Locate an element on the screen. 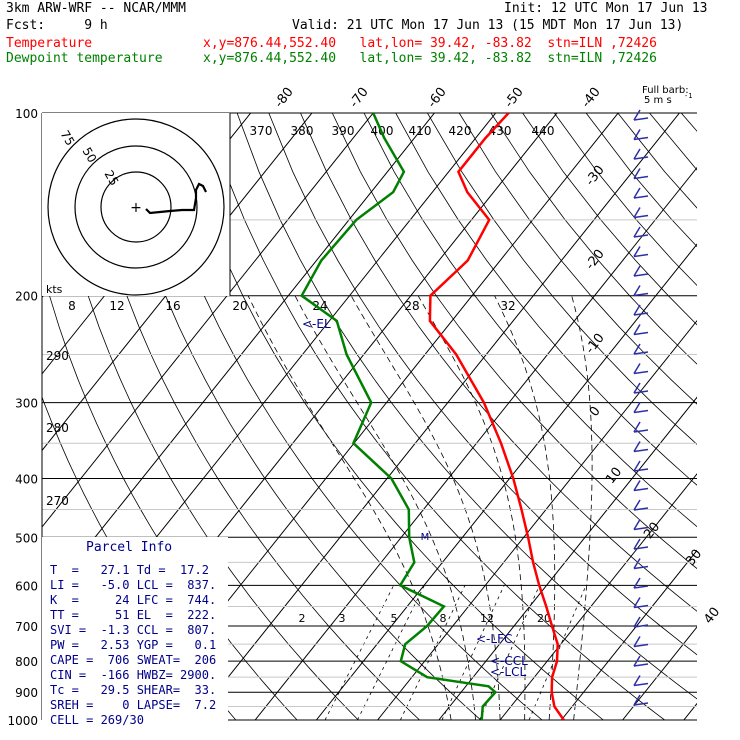  lfc-label: <-LFC is located at coordinates (494, 639).